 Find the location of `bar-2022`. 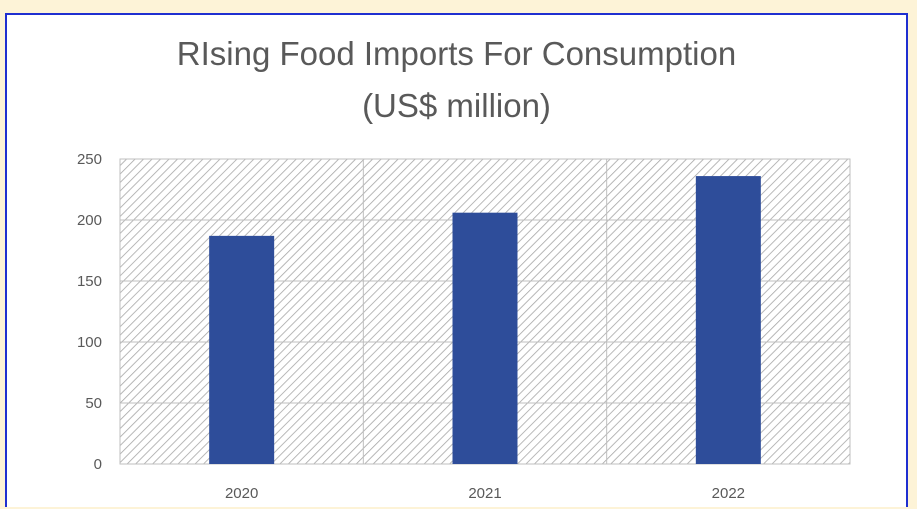

bar-2022 is located at coordinates (728, 320).